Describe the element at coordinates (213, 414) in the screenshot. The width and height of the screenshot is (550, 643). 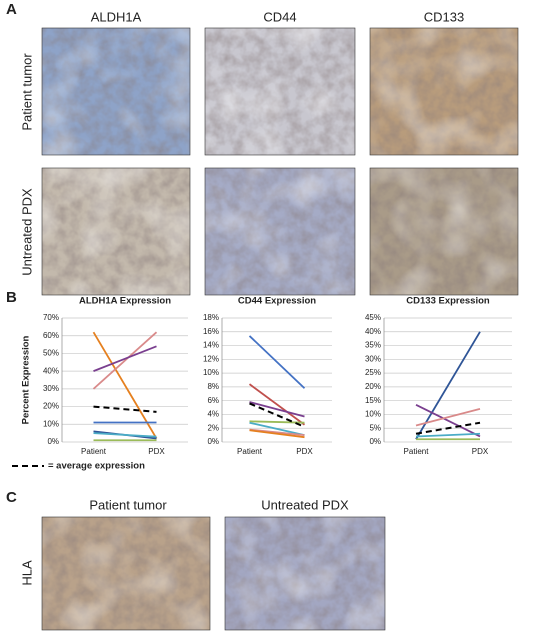
I see `y-tick-label: 4%` at that location.